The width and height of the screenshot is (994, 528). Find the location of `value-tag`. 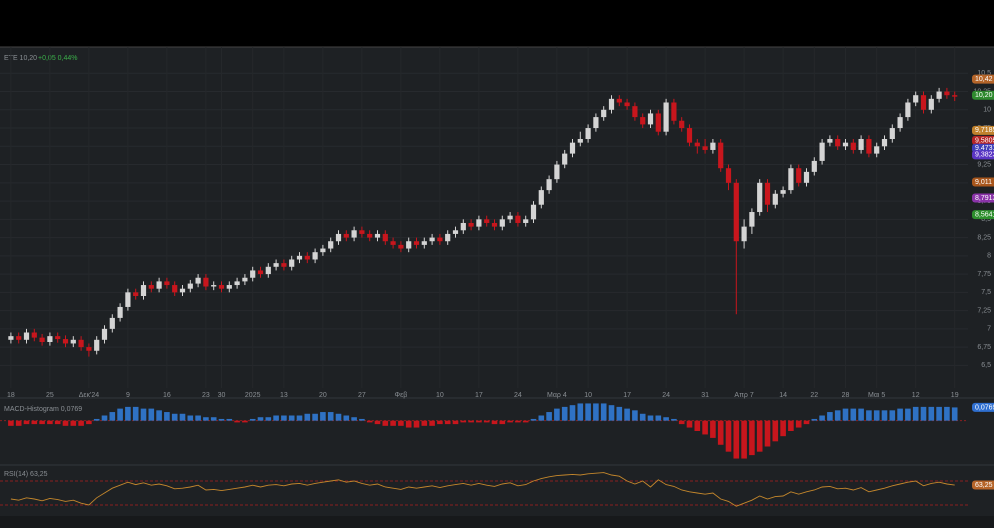

value-tag is located at coordinates (983, 407).